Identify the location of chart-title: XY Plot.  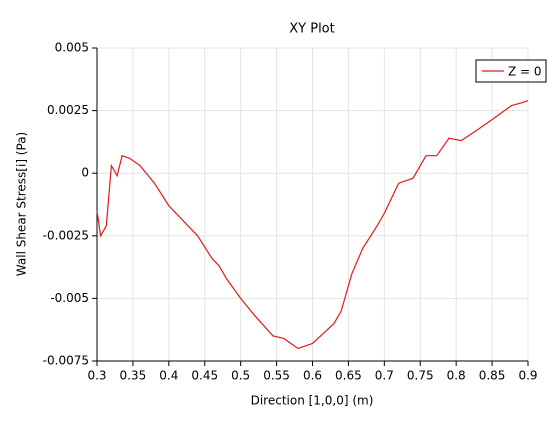
(311, 29).